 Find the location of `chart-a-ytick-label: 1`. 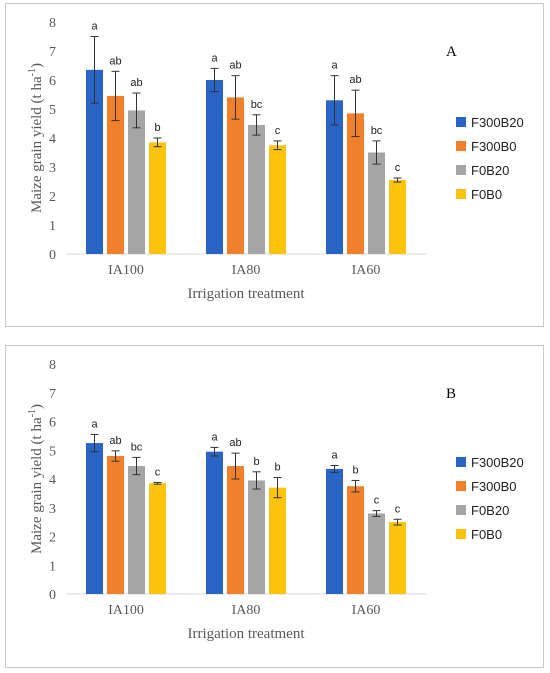

chart-a-ytick-label: 1 is located at coordinates (52, 226).